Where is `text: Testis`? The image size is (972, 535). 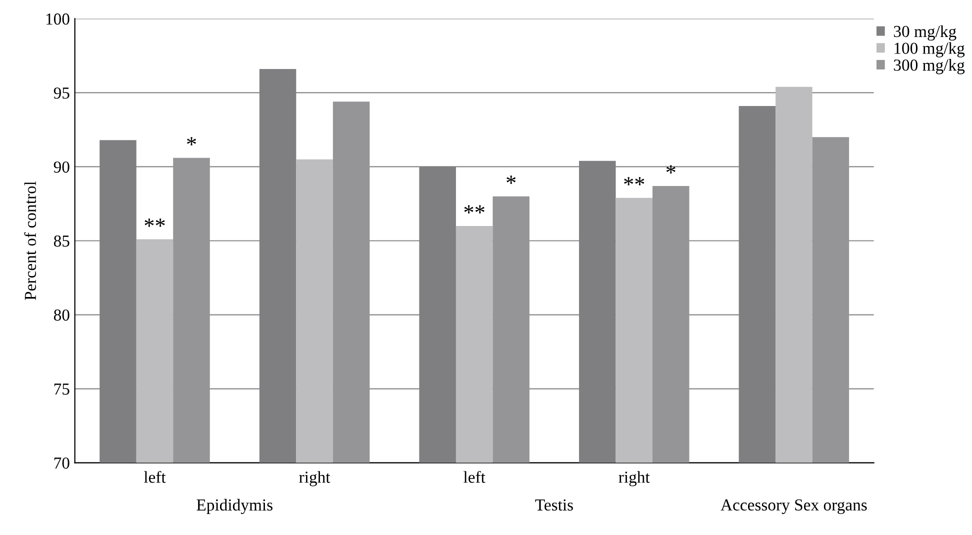
text: Testis is located at coordinates (554, 505).